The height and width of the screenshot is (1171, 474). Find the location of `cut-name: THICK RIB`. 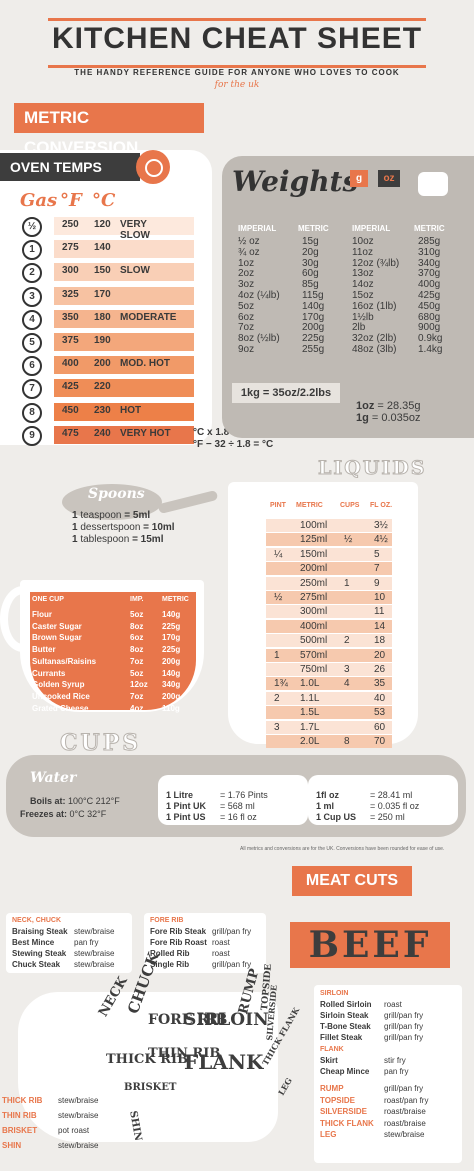

cut-name: THICK RIB is located at coordinates (22, 1100).